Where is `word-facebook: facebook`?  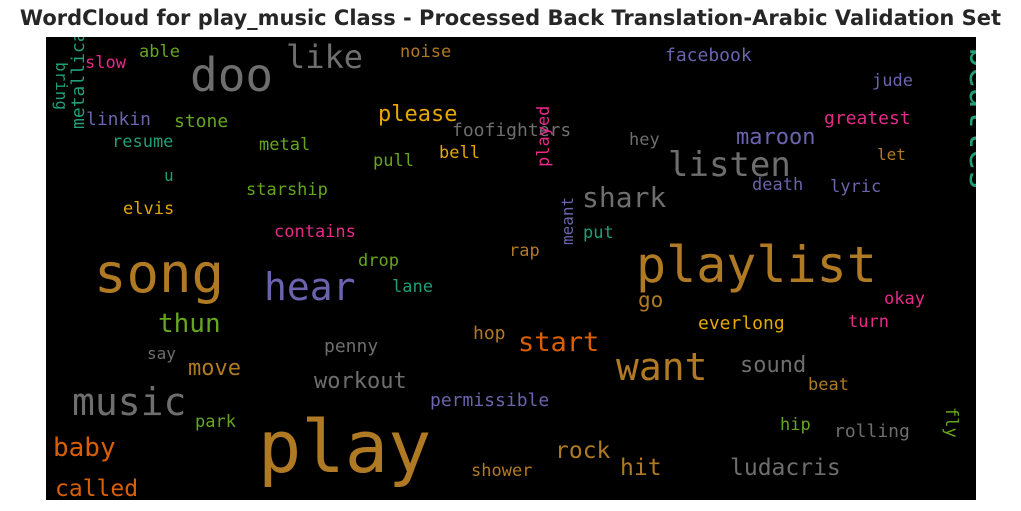
word-facebook: facebook is located at coordinates (708, 55).